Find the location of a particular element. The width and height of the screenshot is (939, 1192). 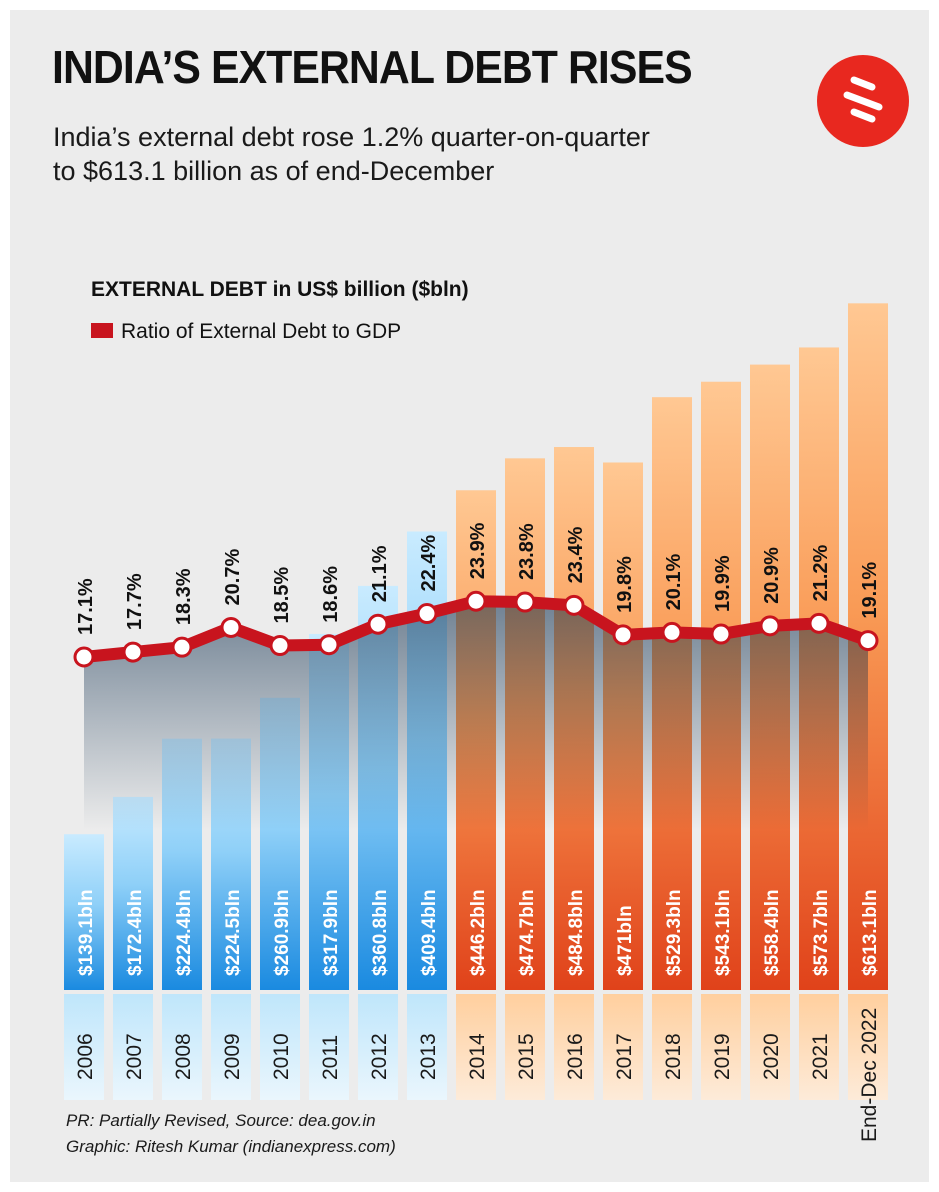

category-label: 2006 is located at coordinates (85, 1056).